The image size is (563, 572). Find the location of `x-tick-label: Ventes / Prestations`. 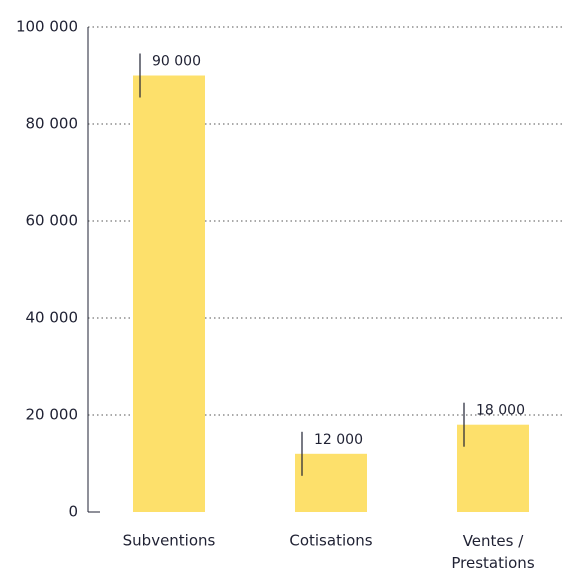

x-tick-label: Ventes / Prestations is located at coordinates (492, 552).